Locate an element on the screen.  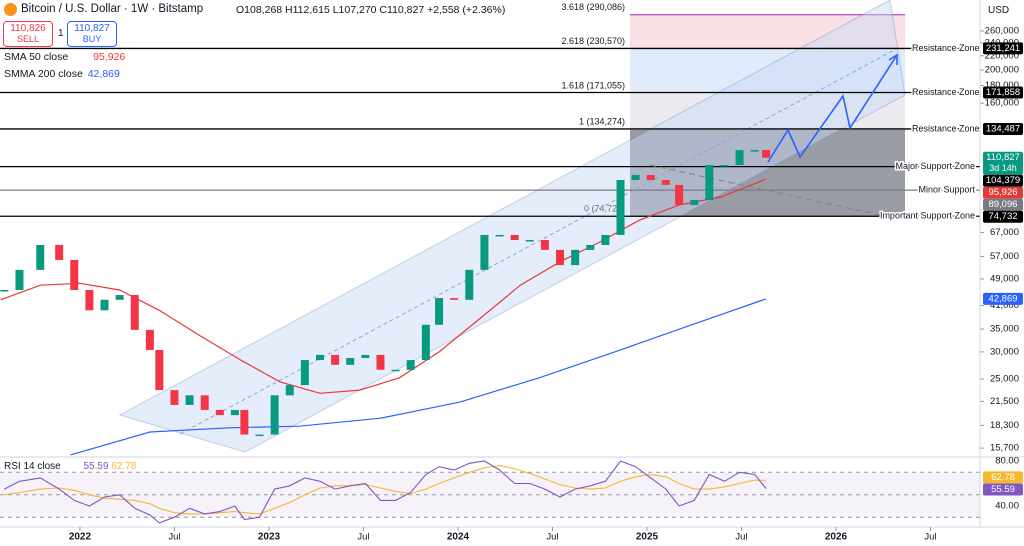
legend-name: SMMA 200 close is located at coordinates (43, 74).